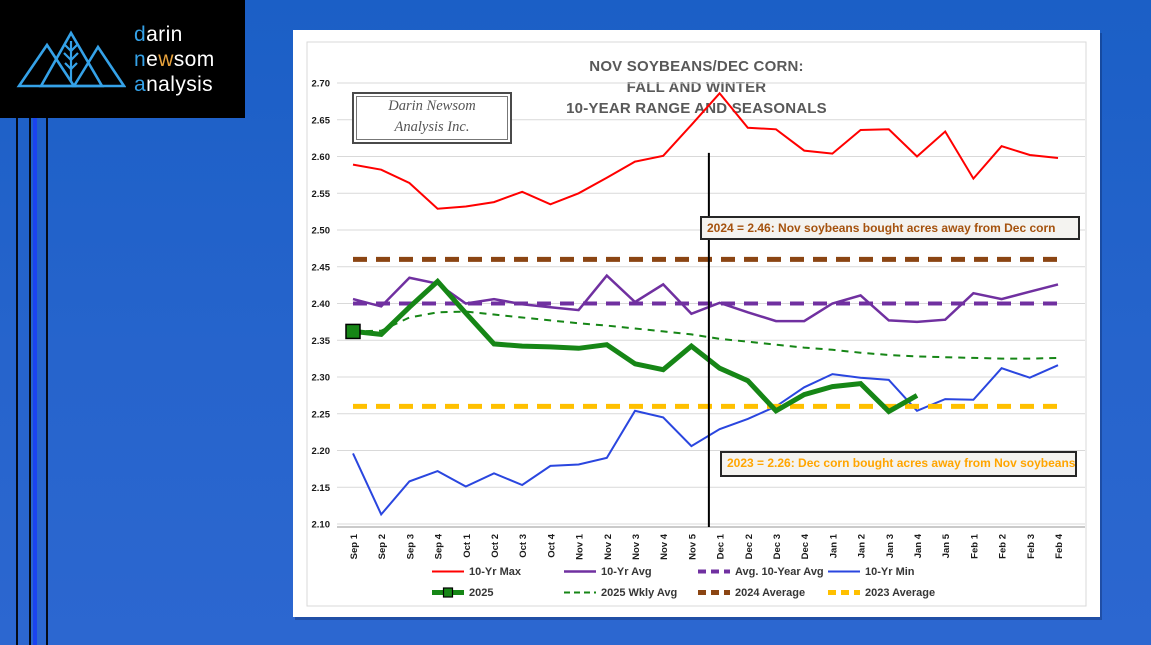 This screenshot has width=1151, height=645. I want to click on x-tick-Oct-2: Oct 2, so click(495, 546).